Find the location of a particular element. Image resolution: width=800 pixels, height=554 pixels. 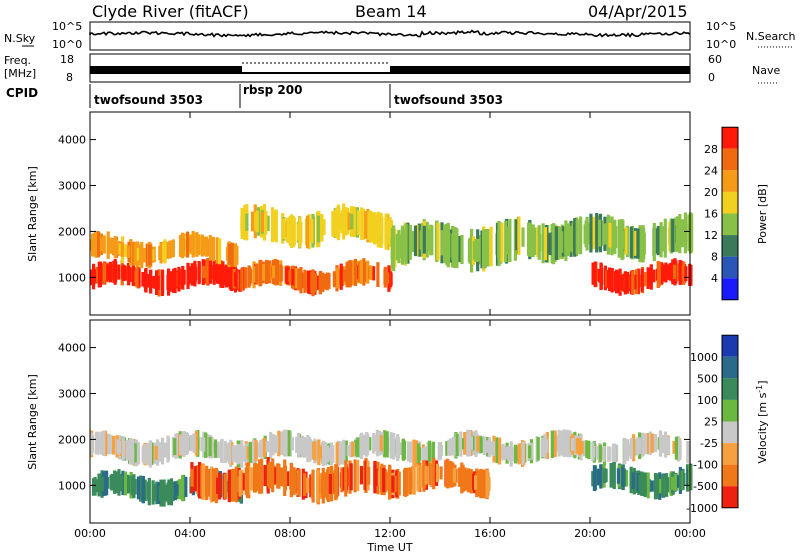

freq-label: Freq. is located at coordinates (17, 60).